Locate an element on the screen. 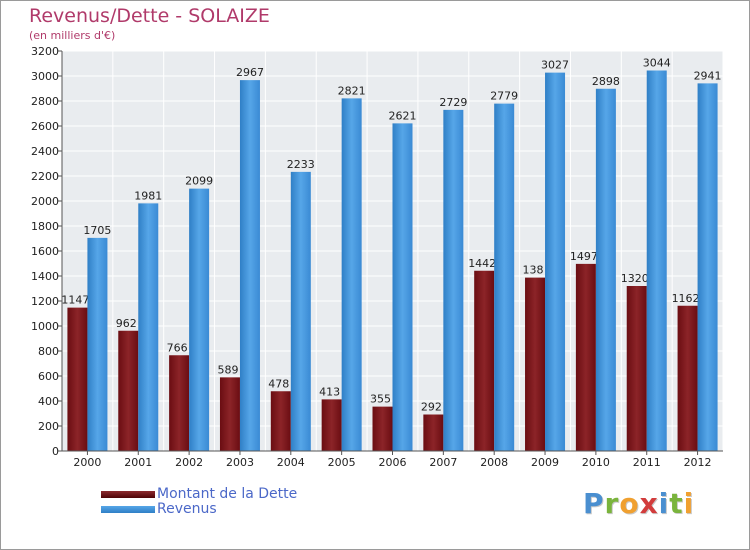  data-label-revenus: 2621 is located at coordinates (403, 115).